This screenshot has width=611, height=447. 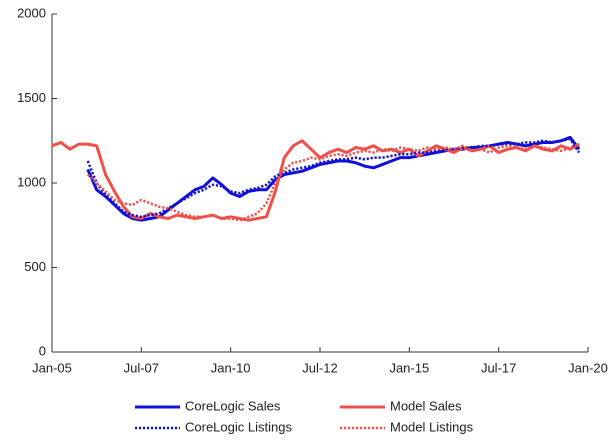 What do you see at coordinates (31, 12) in the screenshot?
I see `y-tick-label: 2000` at bounding box center [31, 12].